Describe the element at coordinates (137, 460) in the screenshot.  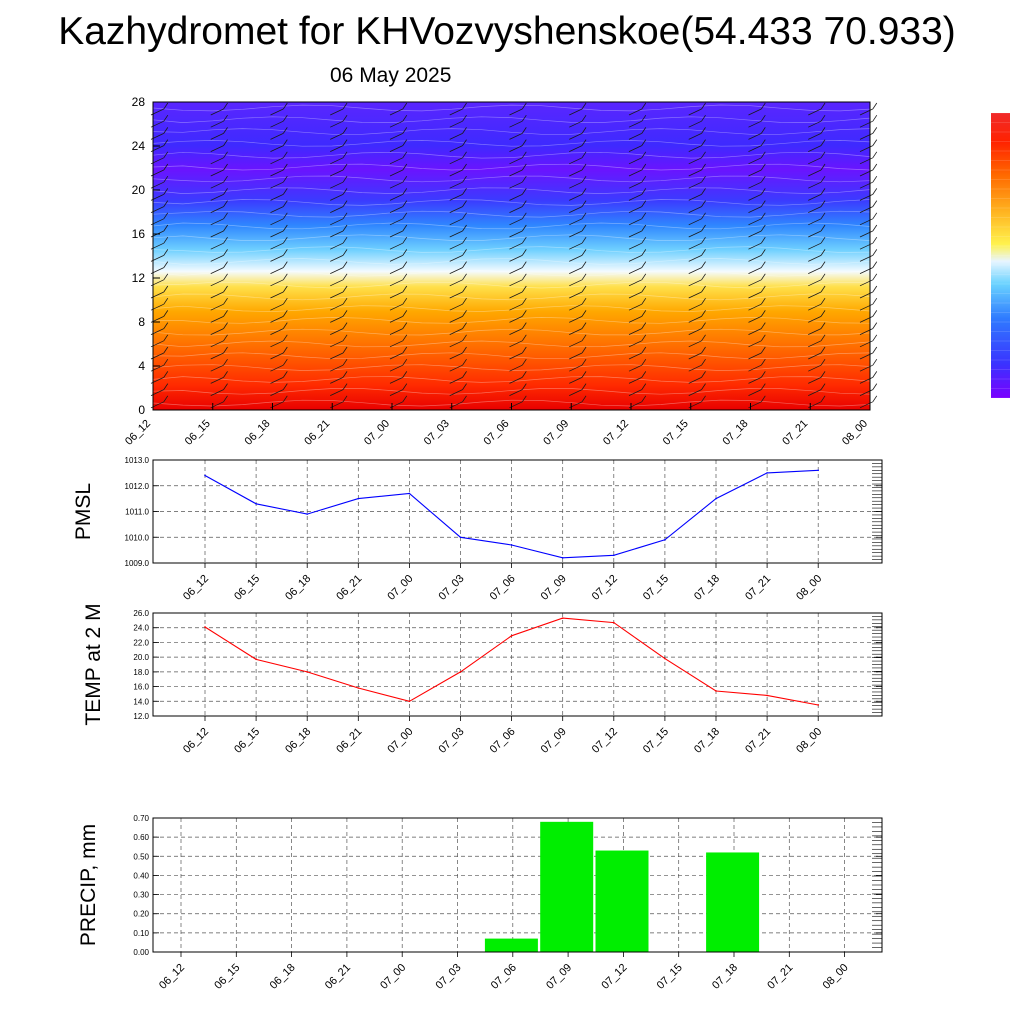
I see `y-tick-label: 1013.0` at that location.